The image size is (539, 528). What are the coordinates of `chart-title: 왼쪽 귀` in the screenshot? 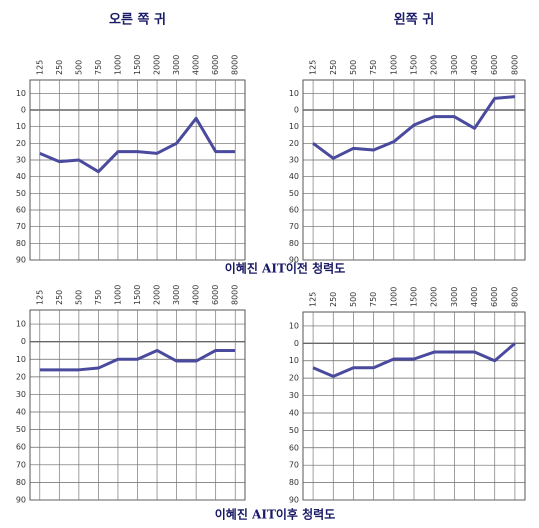 It's located at (414, 20).